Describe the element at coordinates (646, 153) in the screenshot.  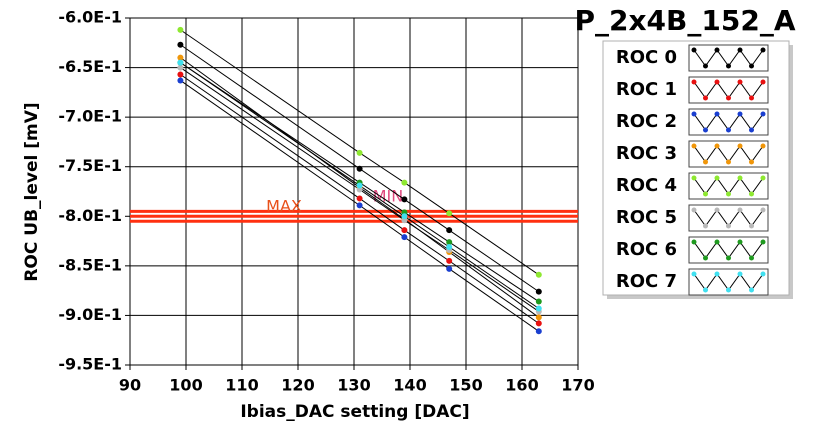
I see `legend-label: ROC 3` at that location.